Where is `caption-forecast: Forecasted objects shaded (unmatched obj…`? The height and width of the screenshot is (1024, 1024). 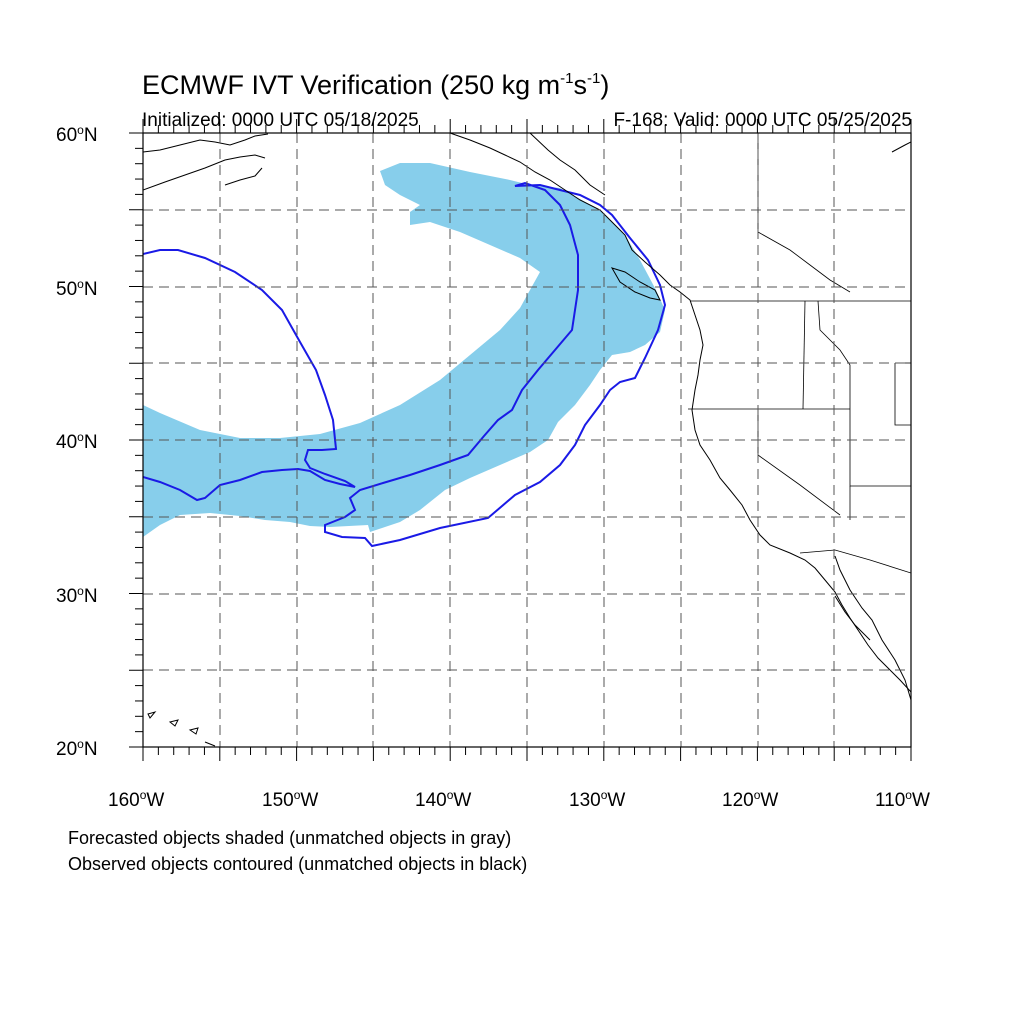
caption-forecast: Forecasted objects shaded (unmatched obj… is located at coordinates (290, 838).